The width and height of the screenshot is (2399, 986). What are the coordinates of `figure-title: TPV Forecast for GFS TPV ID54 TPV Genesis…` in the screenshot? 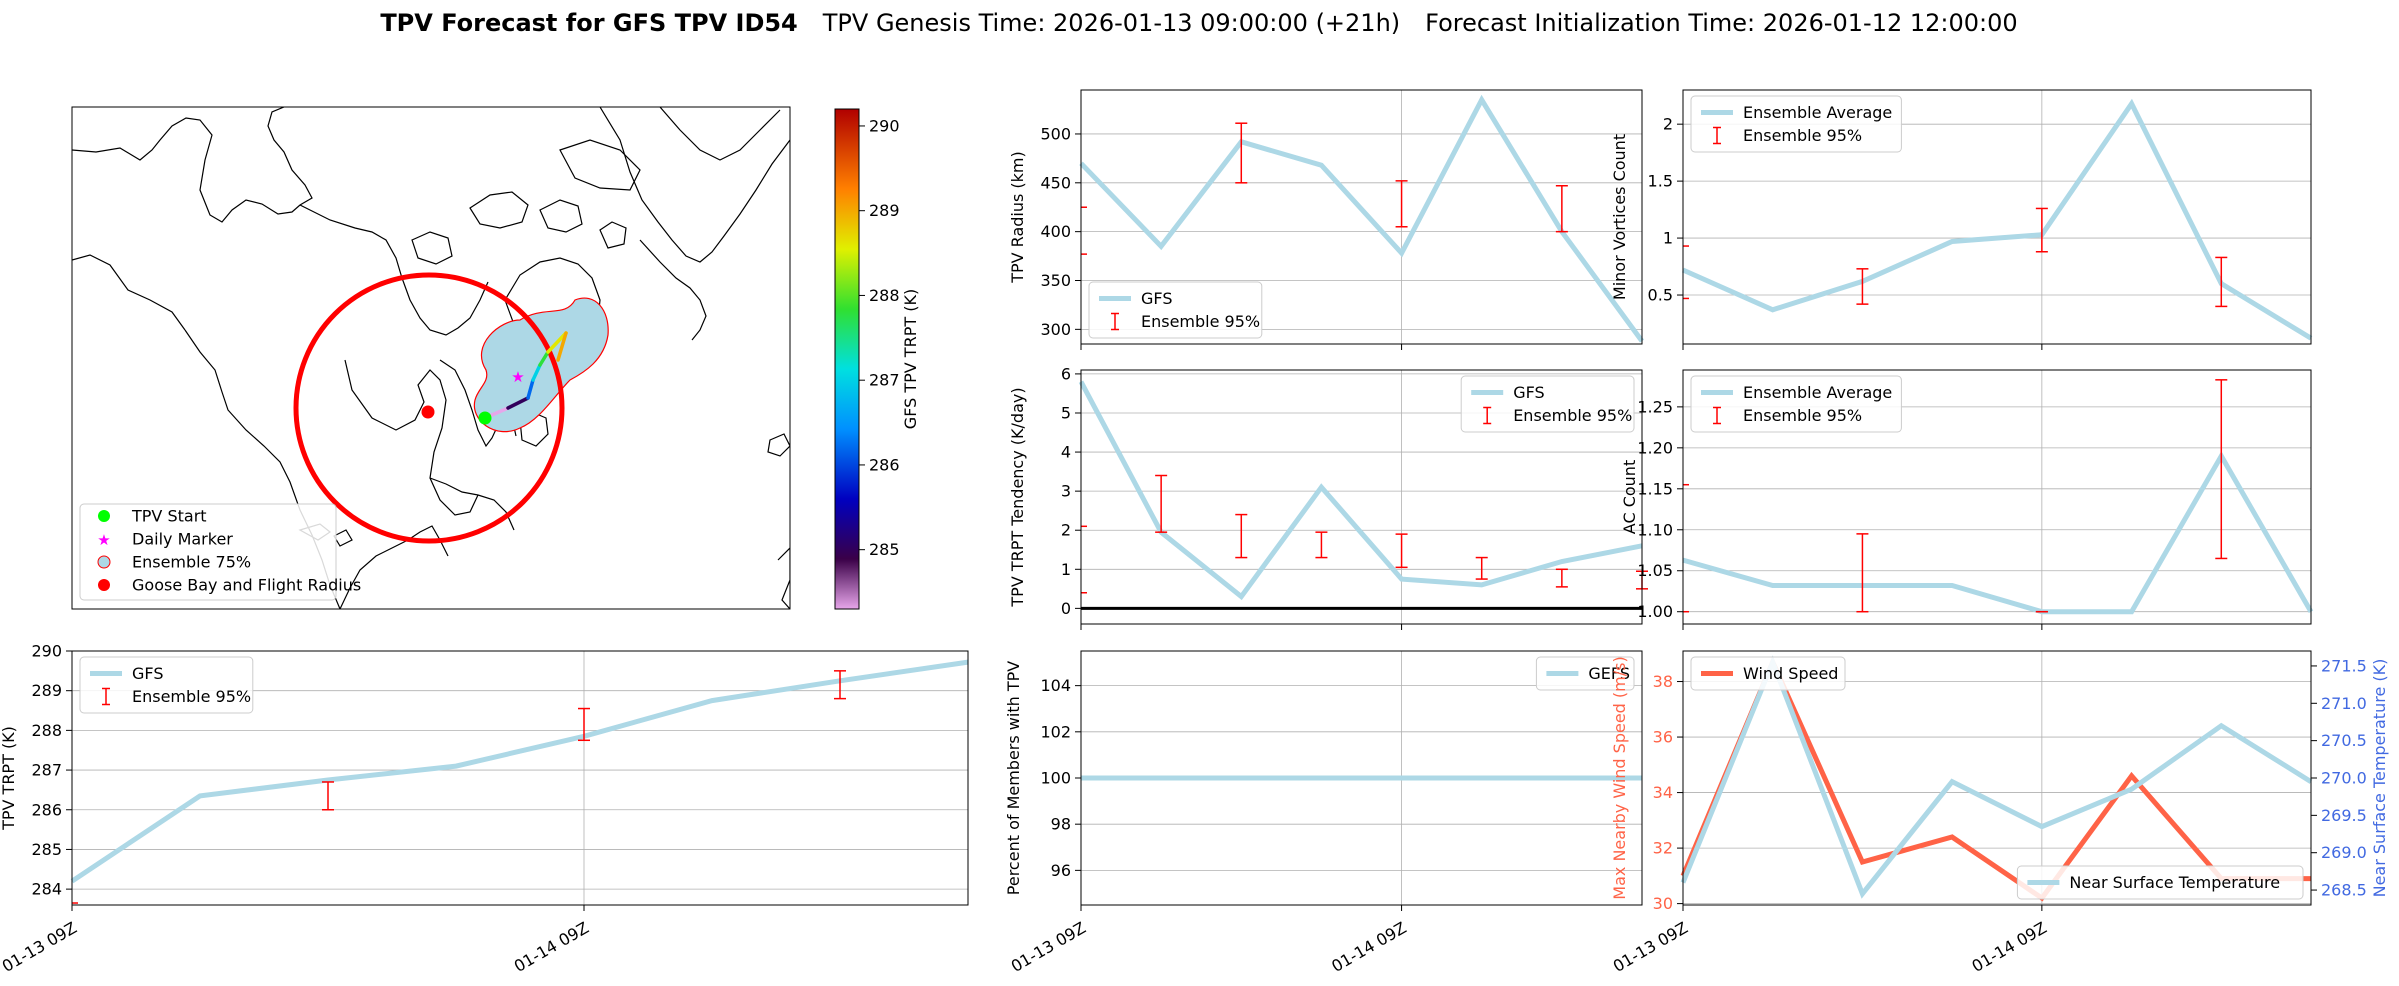 It's located at (1198, 23).